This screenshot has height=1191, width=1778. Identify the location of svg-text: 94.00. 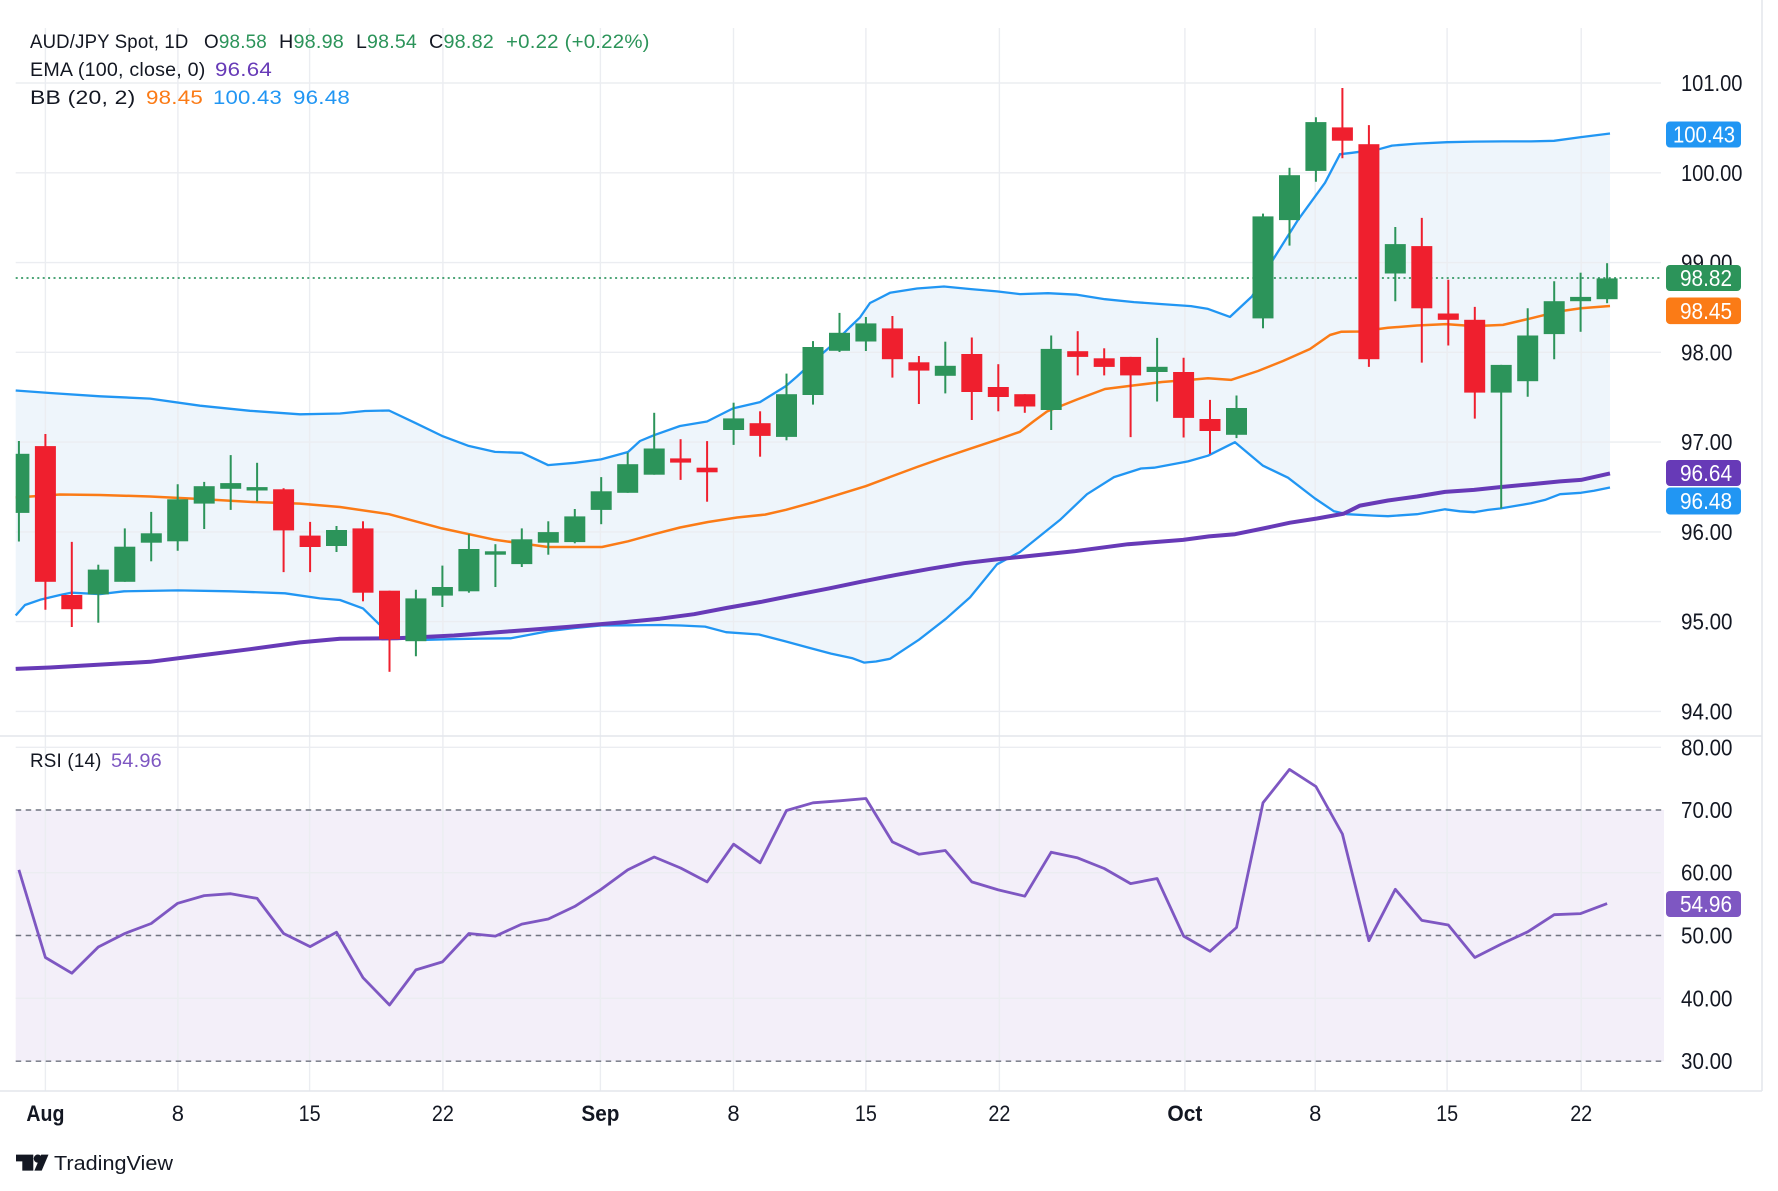
(1707, 711).